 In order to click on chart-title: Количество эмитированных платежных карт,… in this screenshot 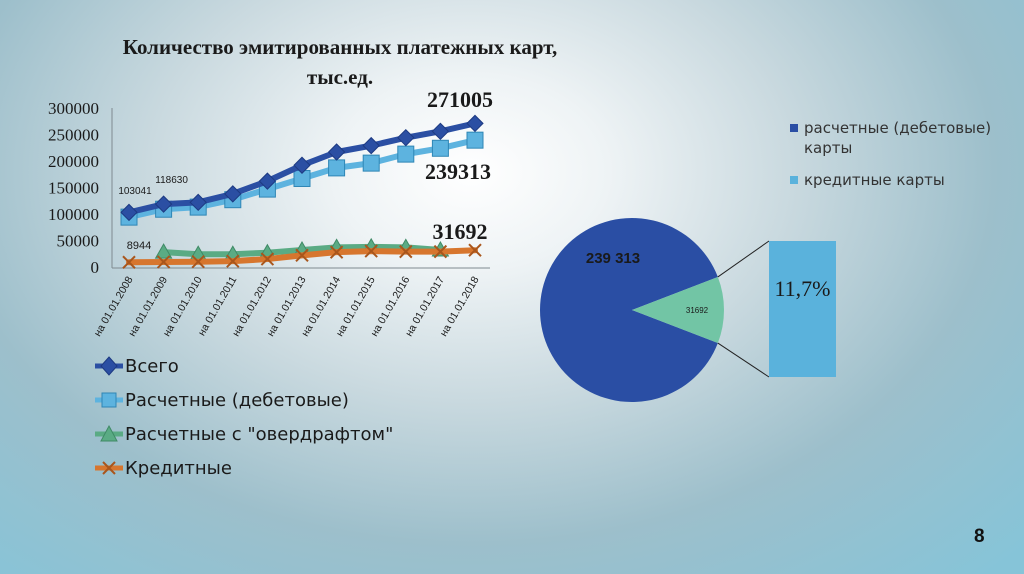, I will do `click(340, 62)`.